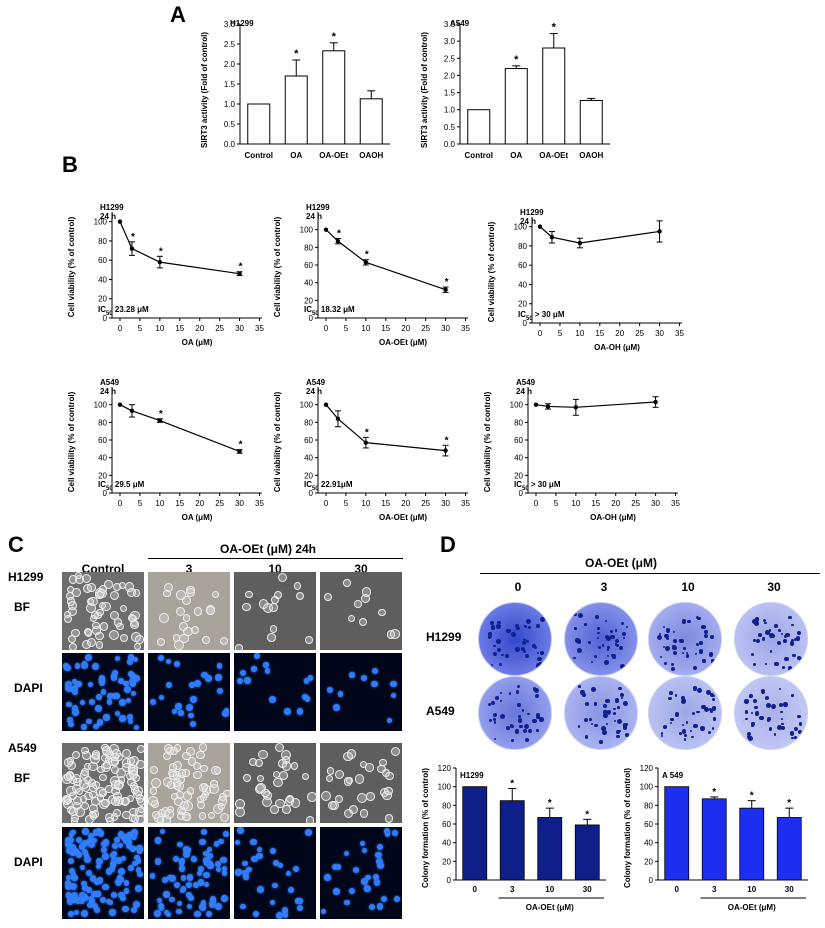 This screenshot has height=928, width=825. What do you see at coordinates (537, 486) in the screenshot?
I see `ic50-label: IC50 > 30 μM` at bounding box center [537, 486].